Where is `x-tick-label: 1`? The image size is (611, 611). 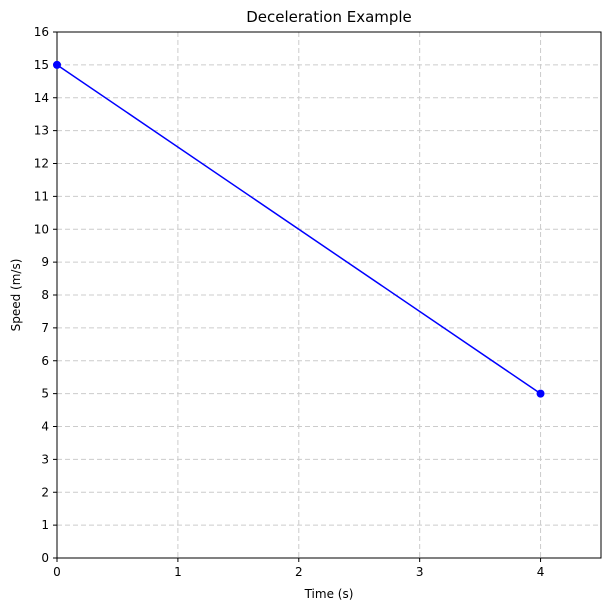
x-tick-label: 1 is located at coordinates (178, 572).